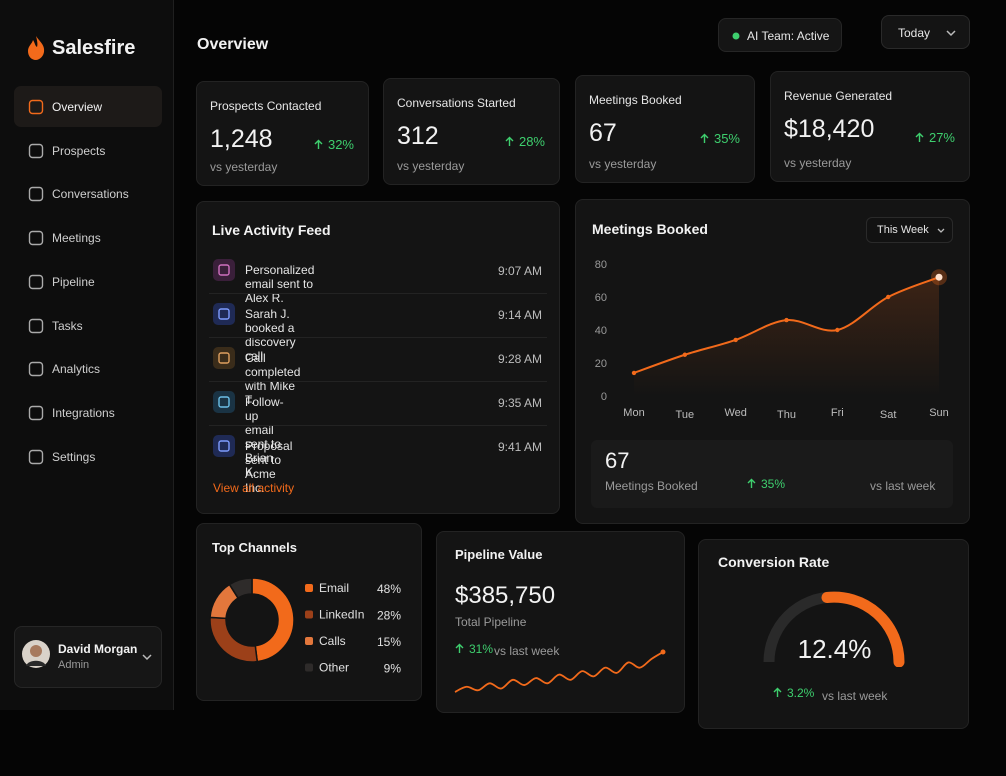 The width and height of the screenshot is (1006, 776). Describe the element at coordinates (505, 595) in the screenshot. I see `pipeline-value: $385,750` at that location.